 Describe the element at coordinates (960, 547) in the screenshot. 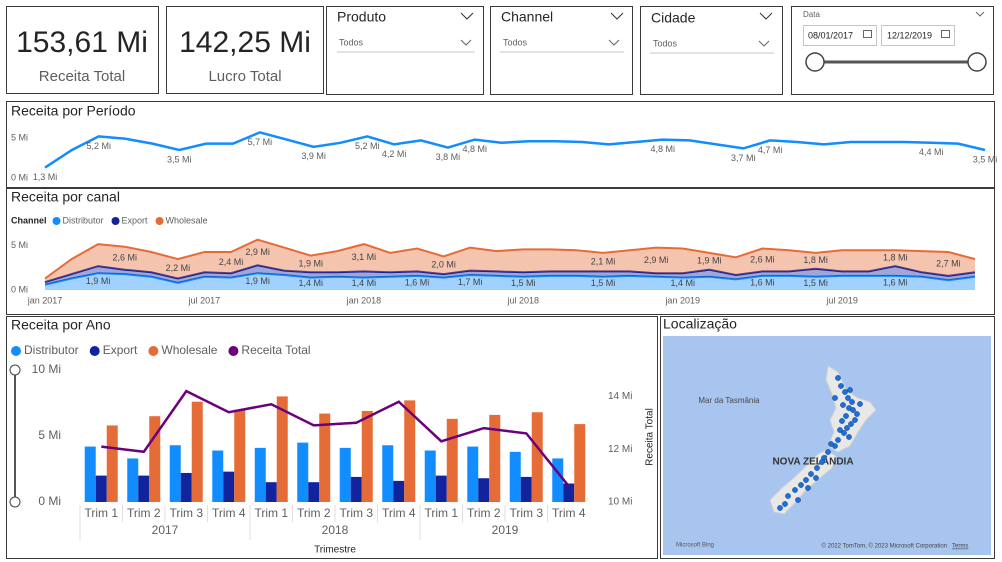

I see `map-terms: Terms` at that location.